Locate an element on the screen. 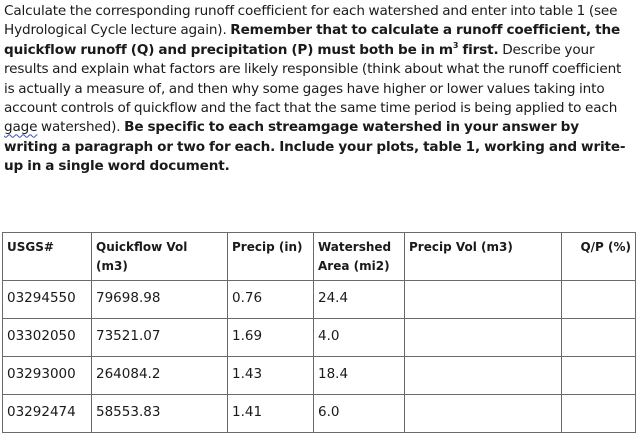  cell-precip-in: 1.43 is located at coordinates (270, 375).